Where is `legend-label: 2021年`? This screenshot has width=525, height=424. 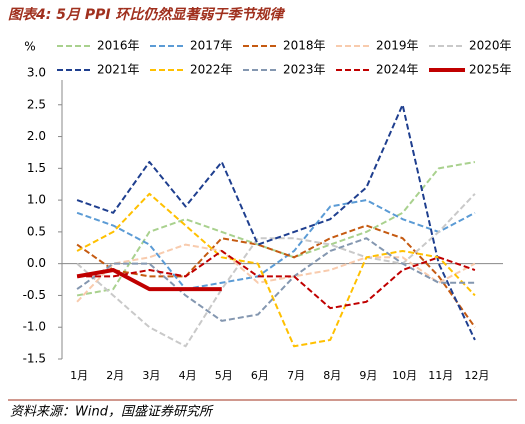 legend-label: 2021年 is located at coordinates (118, 70).